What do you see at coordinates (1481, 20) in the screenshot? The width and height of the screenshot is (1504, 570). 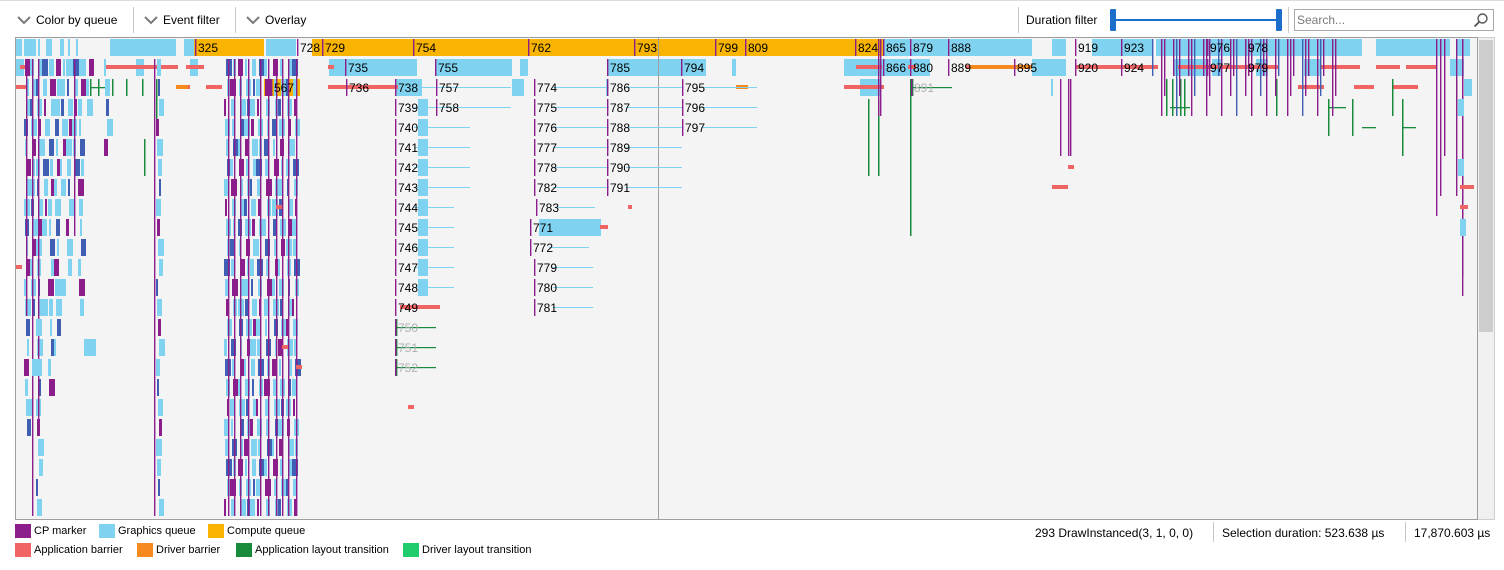 I see `search-icon` at bounding box center [1481, 20].